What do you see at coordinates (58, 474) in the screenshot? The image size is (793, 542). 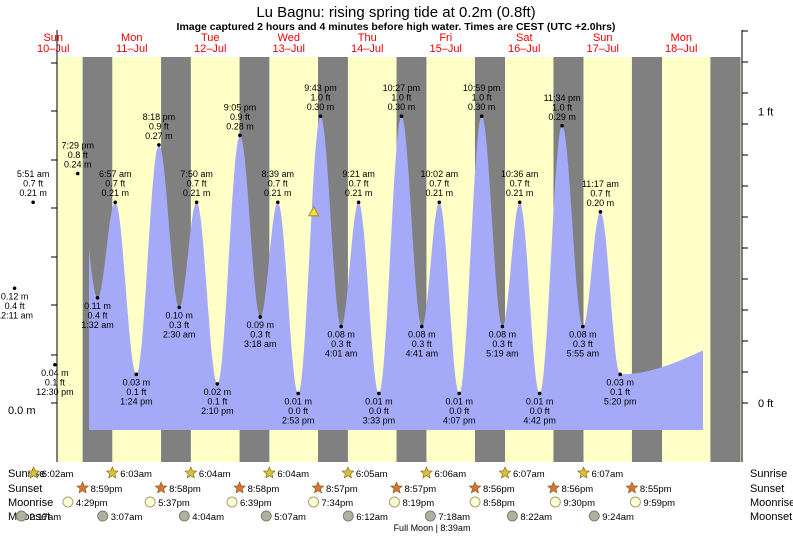 I see `sunrise-time: 6:02am` at bounding box center [58, 474].